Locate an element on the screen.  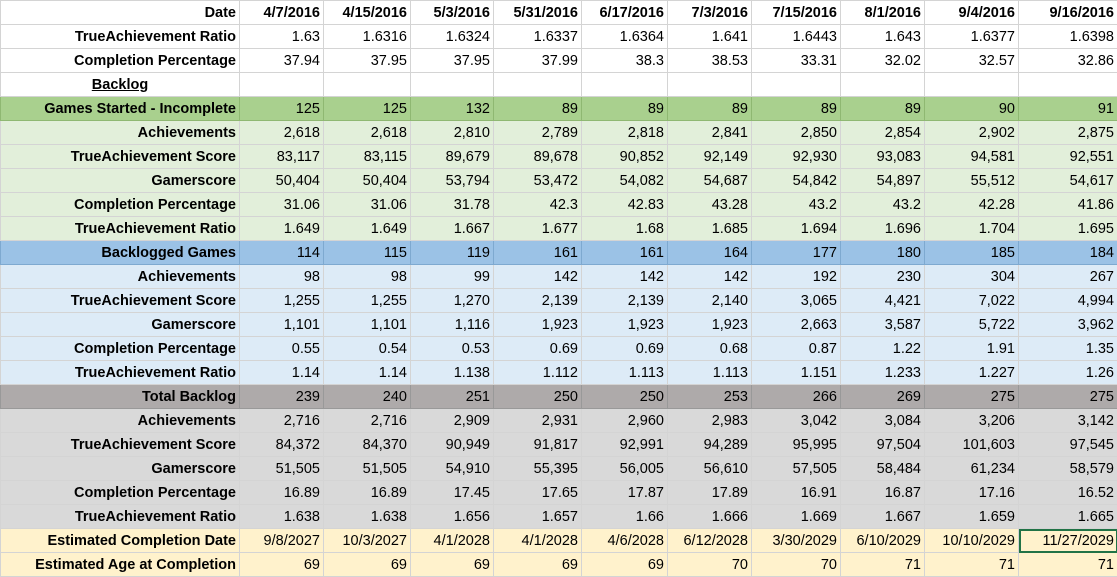
started-row-cell: 92,149 is located at coordinates (710, 157).